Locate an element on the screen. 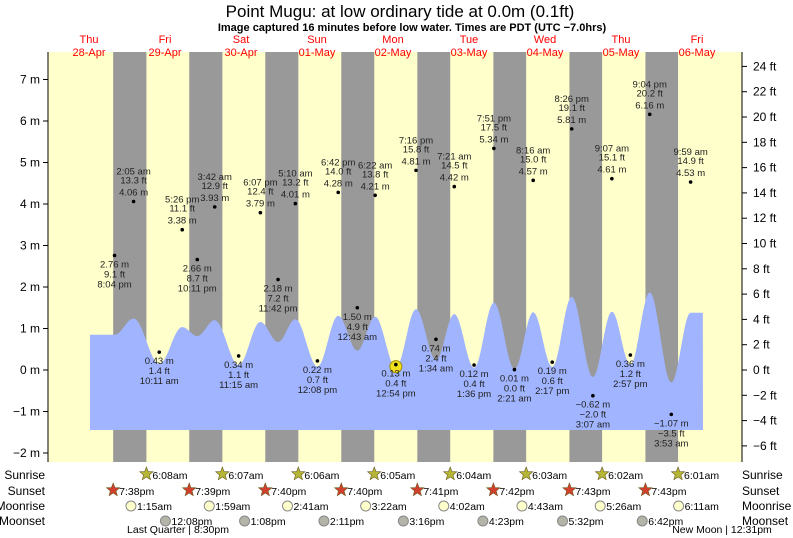  moonrise-time: 1:15am is located at coordinates (154, 507).